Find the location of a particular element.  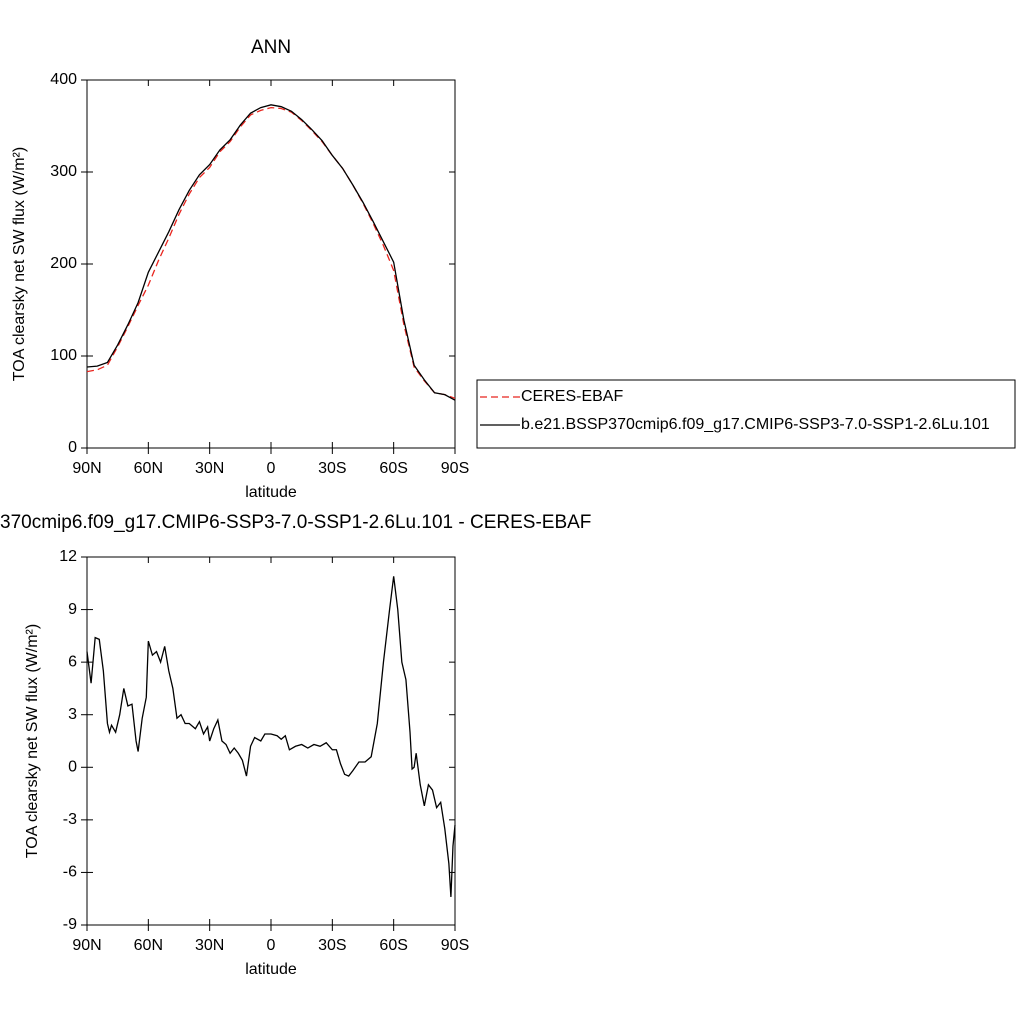

y-tick-label: -6 is located at coordinates (70, 872).